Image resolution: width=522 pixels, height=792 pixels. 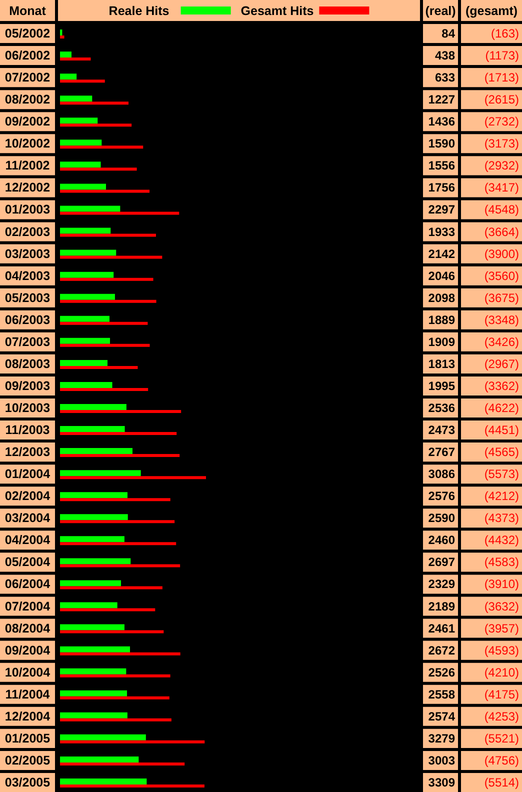 What do you see at coordinates (442, 209) in the screenshot?
I see `data-label: 2297` at bounding box center [442, 209].